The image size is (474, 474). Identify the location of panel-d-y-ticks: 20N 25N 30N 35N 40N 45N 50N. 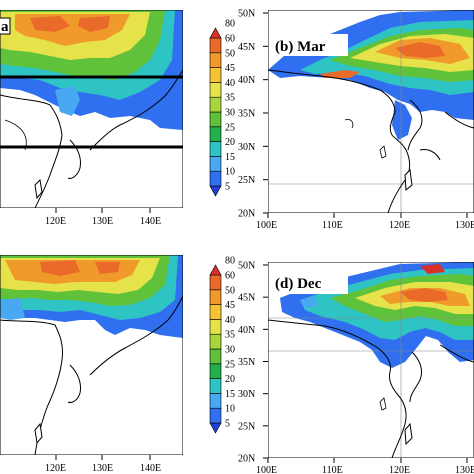
(253, 363).